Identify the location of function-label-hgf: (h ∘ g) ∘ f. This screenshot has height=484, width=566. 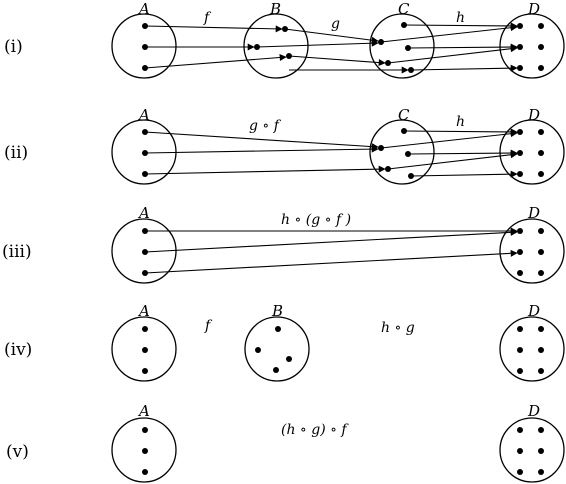
(315, 430).